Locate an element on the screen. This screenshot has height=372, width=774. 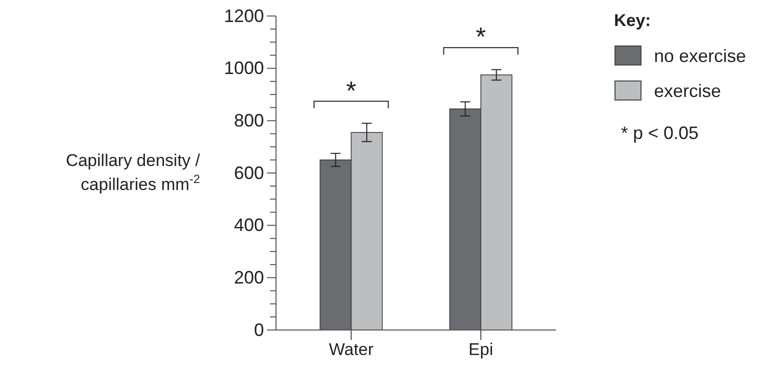
legend-title: Key: is located at coordinates (632, 20).